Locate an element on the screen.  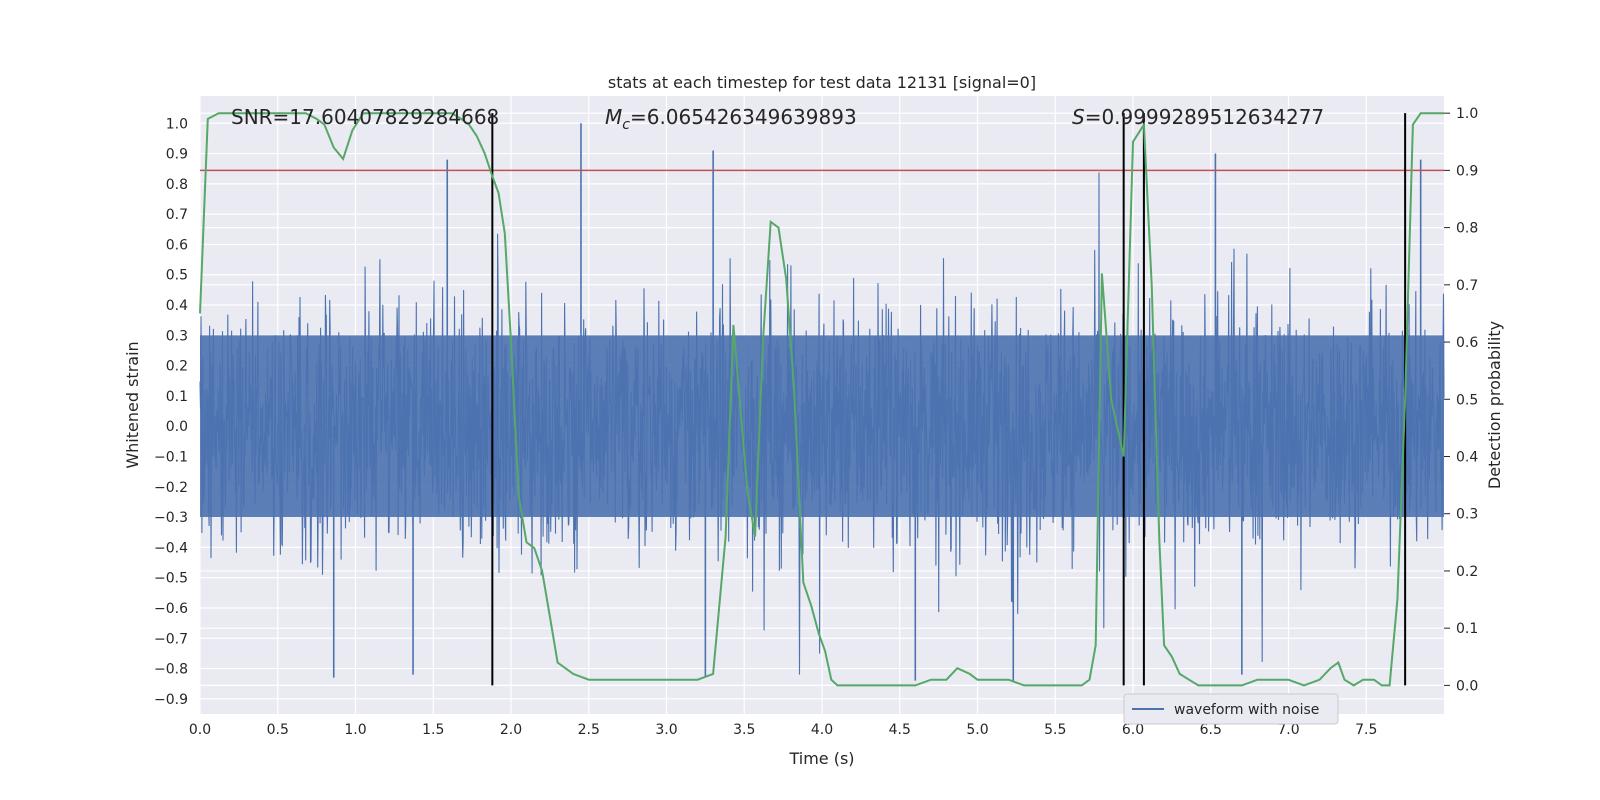
y-tick-label: −0.4 is located at coordinates (171, 548).